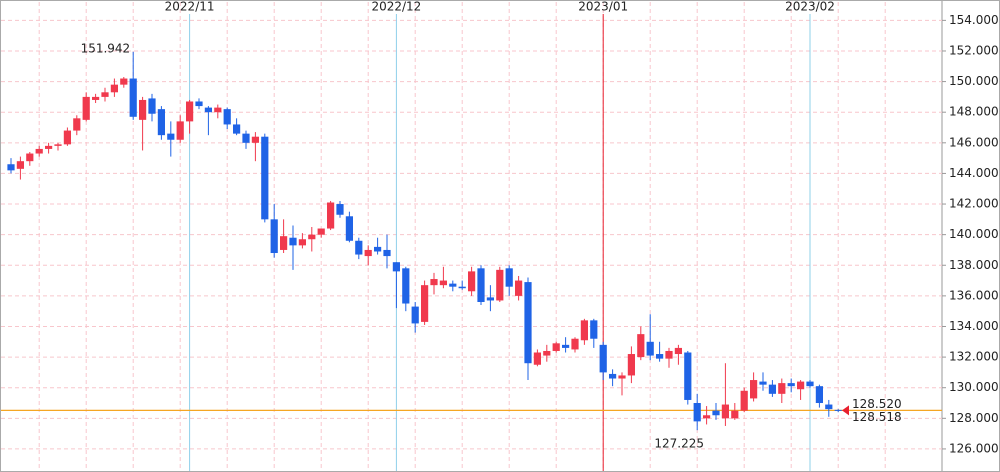 This screenshot has height=472, width=1000. What do you see at coordinates (810, 7) in the screenshot?
I see `x-tick-label: 2023/02` at bounding box center [810, 7].